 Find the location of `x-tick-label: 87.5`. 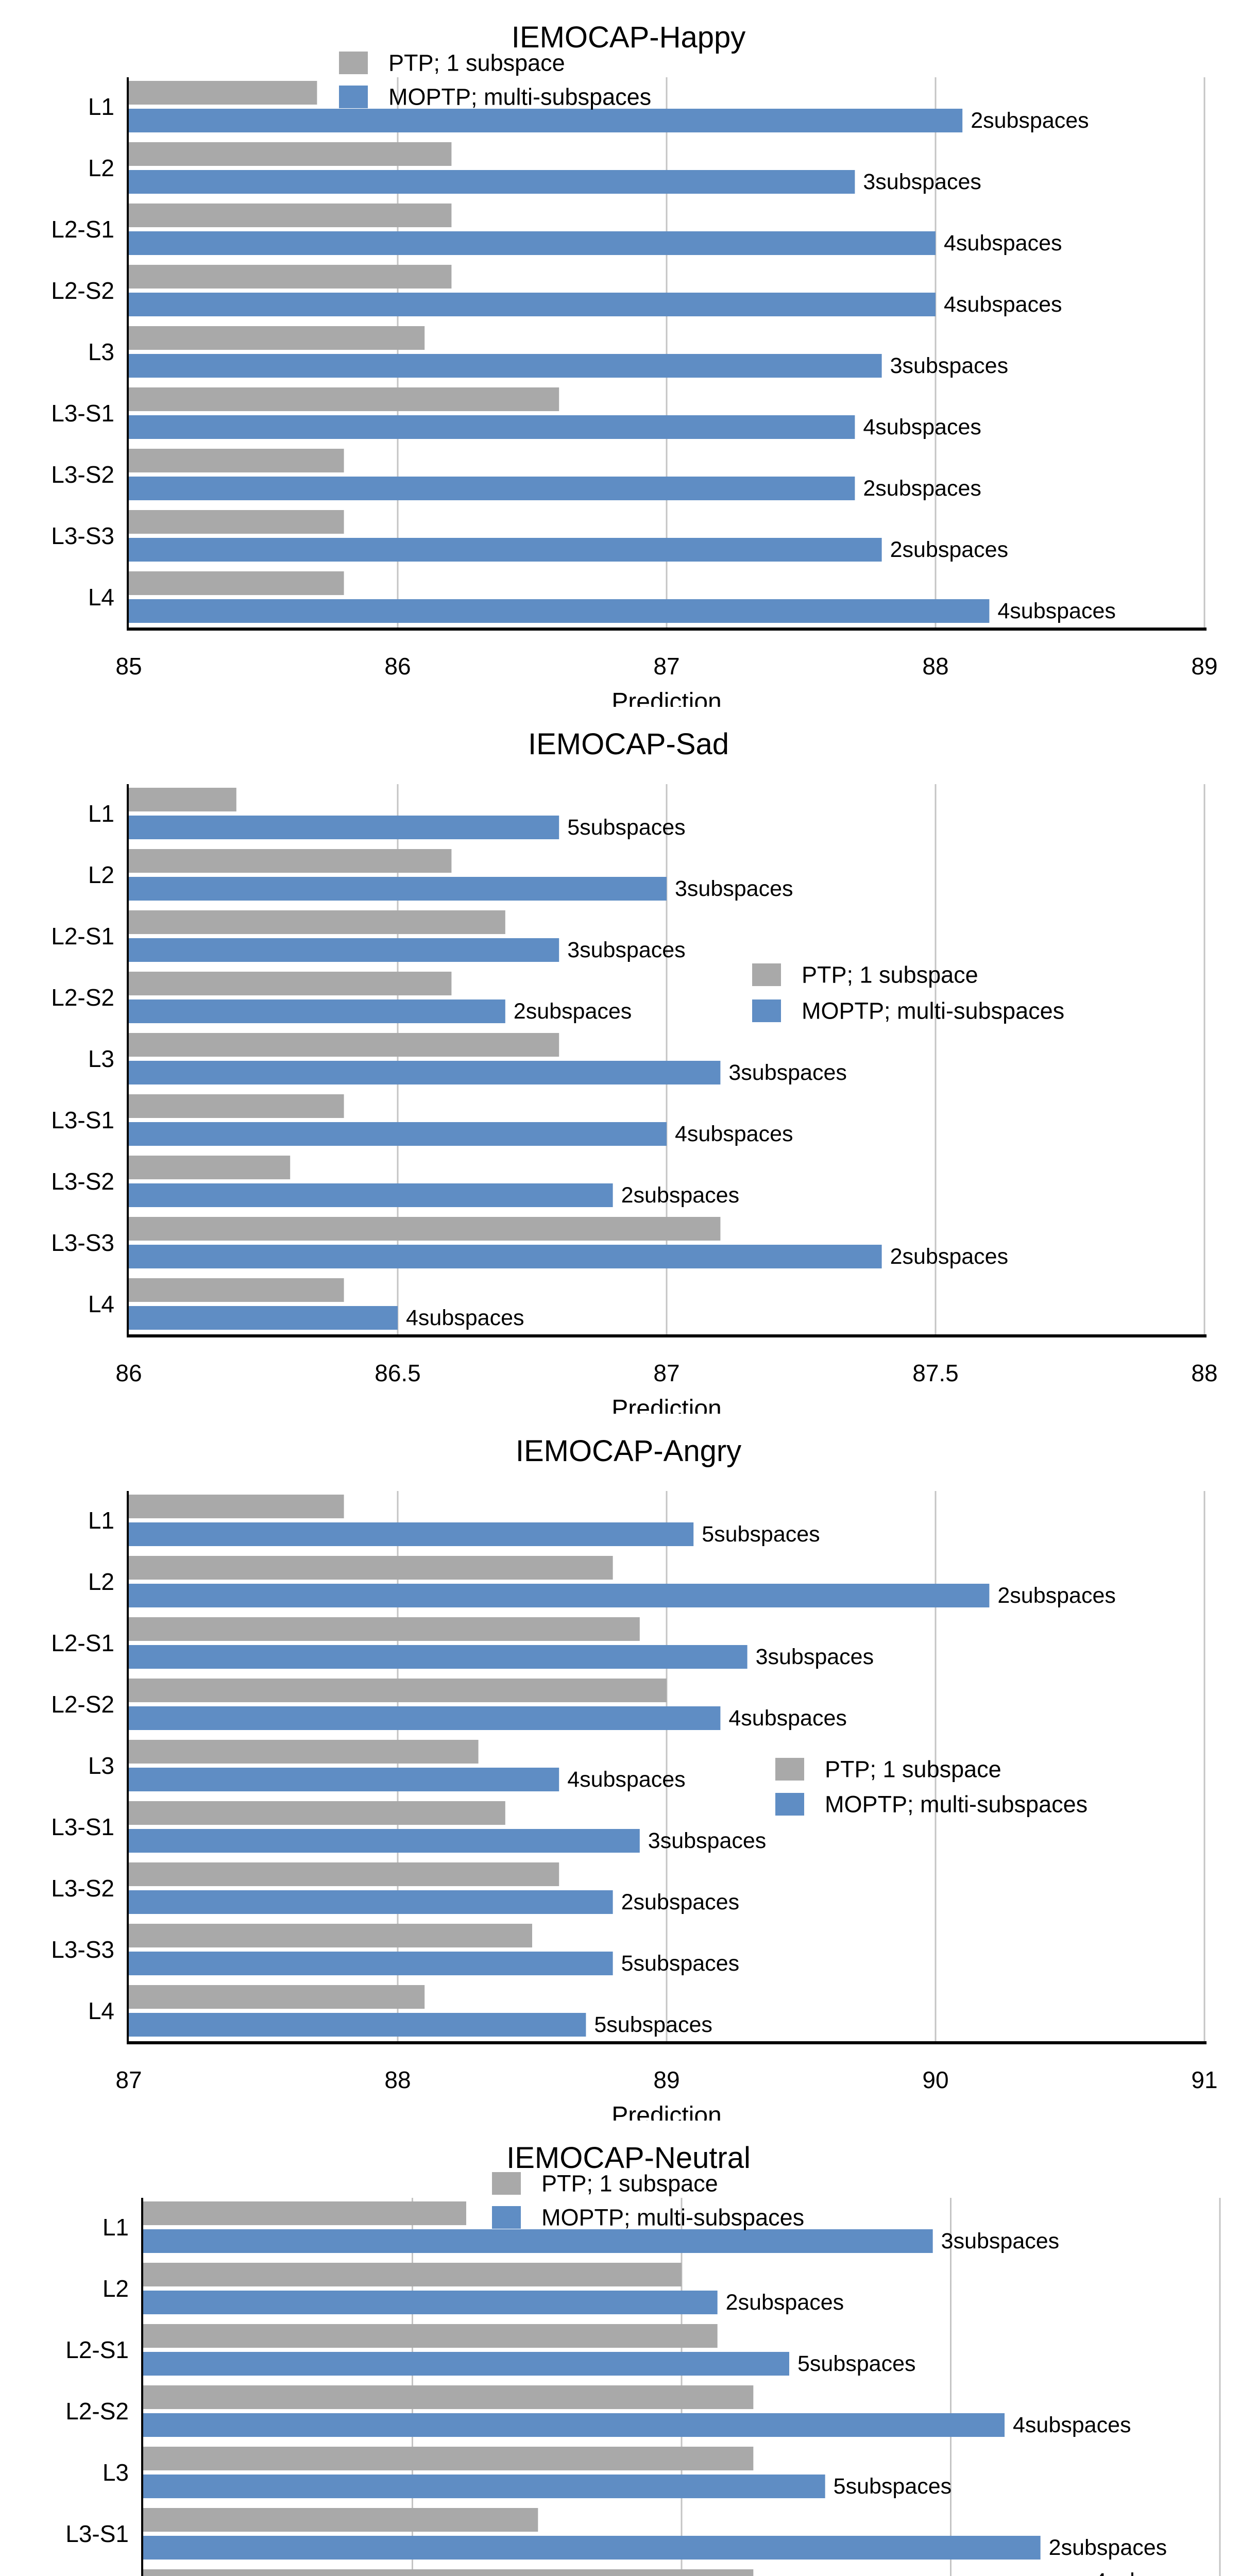

x-tick-label: 87.5 is located at coordinates (936, 1373).